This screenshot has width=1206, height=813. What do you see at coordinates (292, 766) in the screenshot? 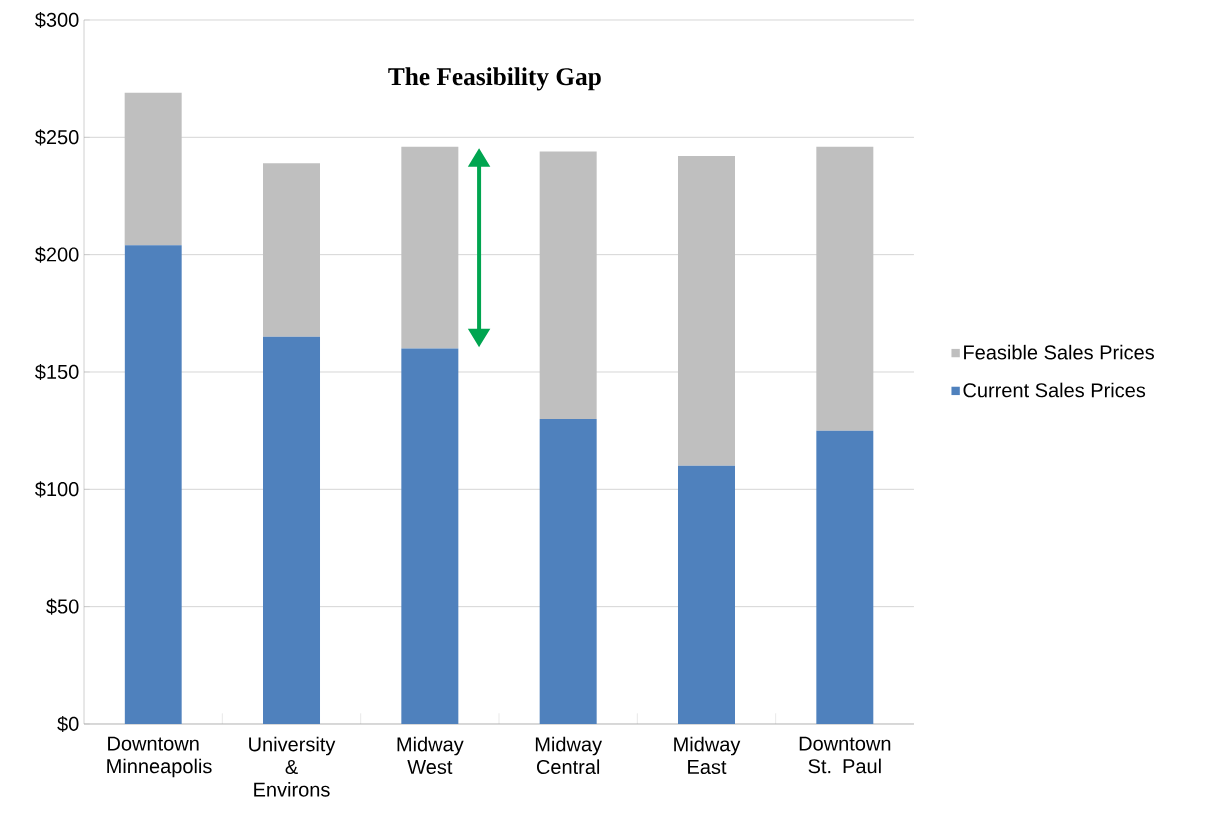
I see `x-tick-label: University & Environs` at bounding box center [292, 766].